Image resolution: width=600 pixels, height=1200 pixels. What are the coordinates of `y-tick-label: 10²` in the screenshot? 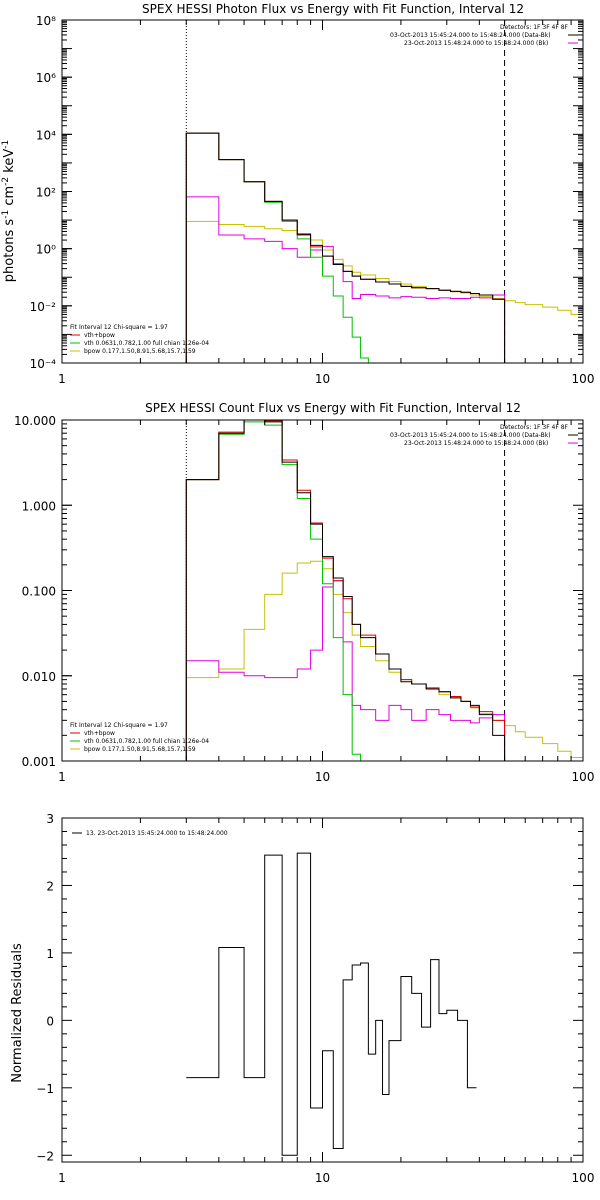 It's located at (46, 193).